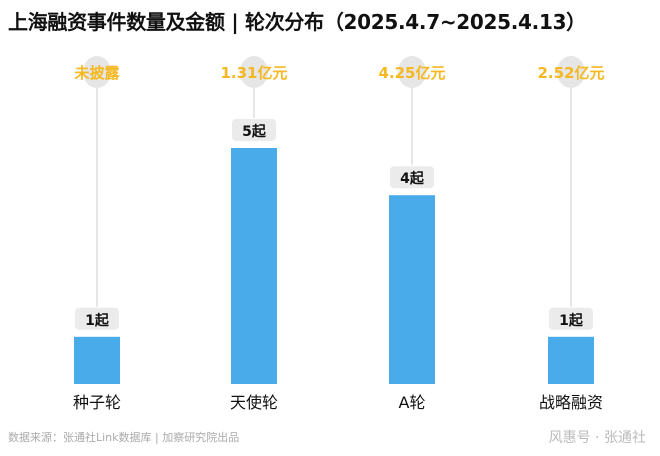 The width and height of the screenshot is (660, 456). I want to click on category-label: 天使轮, so click(254, 402).